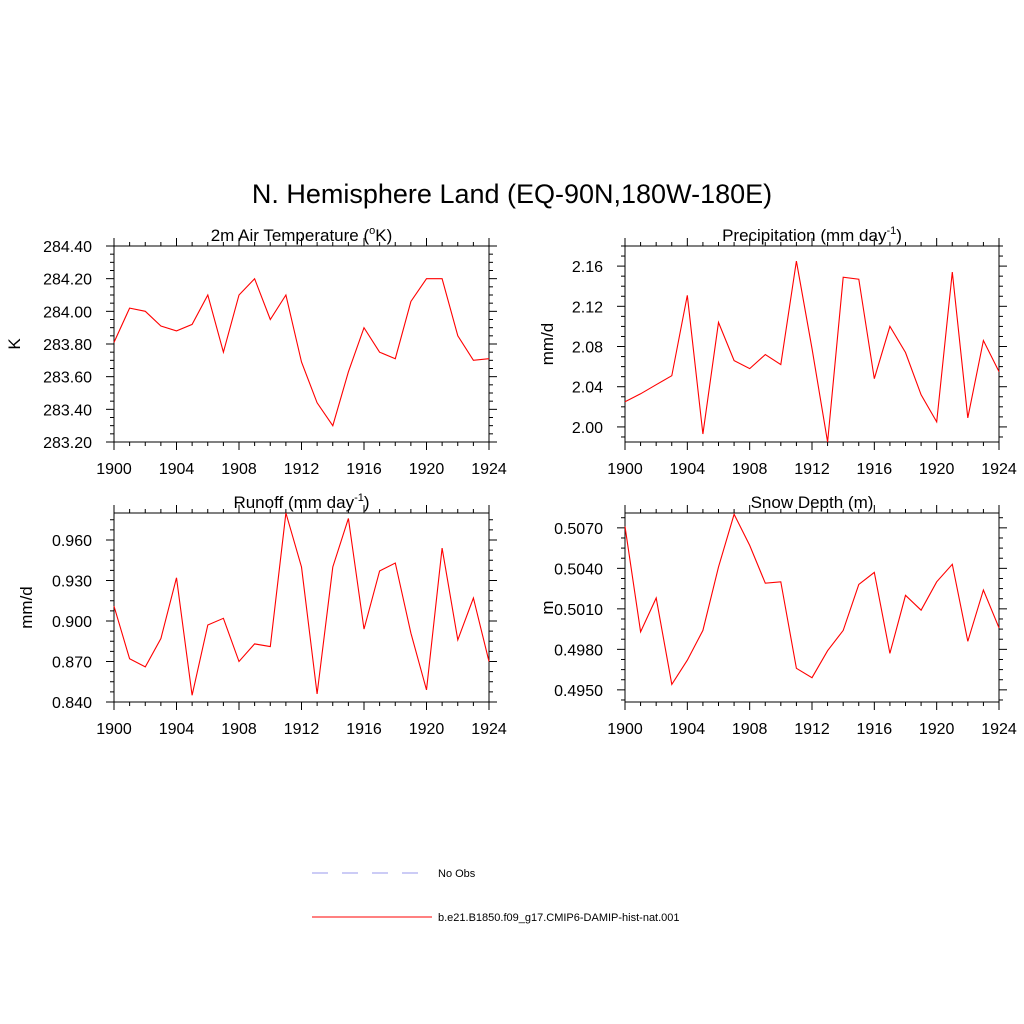  Describe the element at coordinates (383, 235) in the screenshot. I see `panel-title-tail: K)` at that location.